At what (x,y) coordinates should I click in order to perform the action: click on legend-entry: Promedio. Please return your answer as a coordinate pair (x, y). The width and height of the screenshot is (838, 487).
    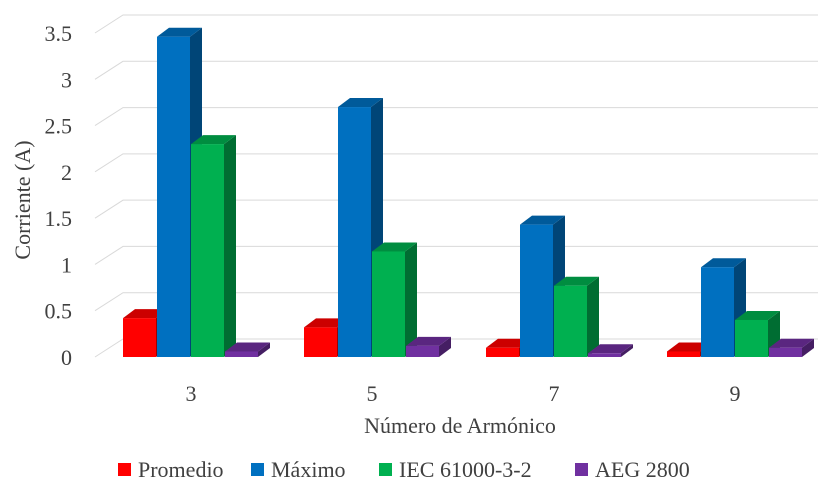
    Looking at the image, I should click on (171, 469).